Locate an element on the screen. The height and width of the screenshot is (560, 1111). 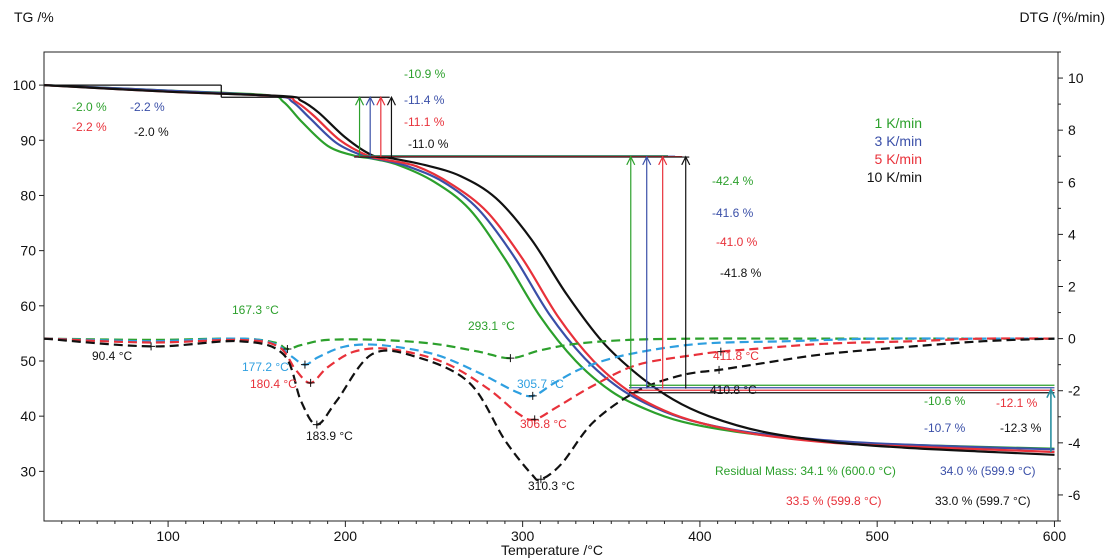
y-left-tick-label: 80 is located at coordinates (28, 195).